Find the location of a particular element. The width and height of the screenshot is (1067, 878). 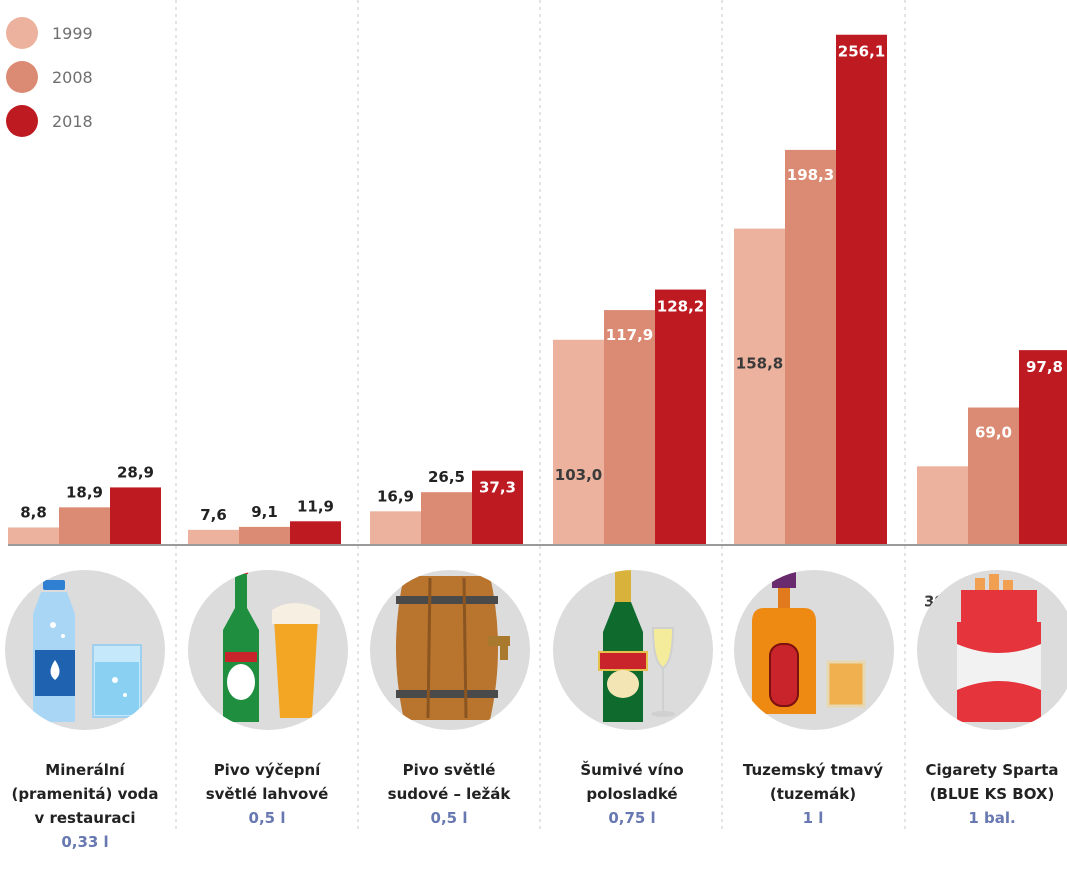

legend-marker-2018 is located at coordinates (22, 121).